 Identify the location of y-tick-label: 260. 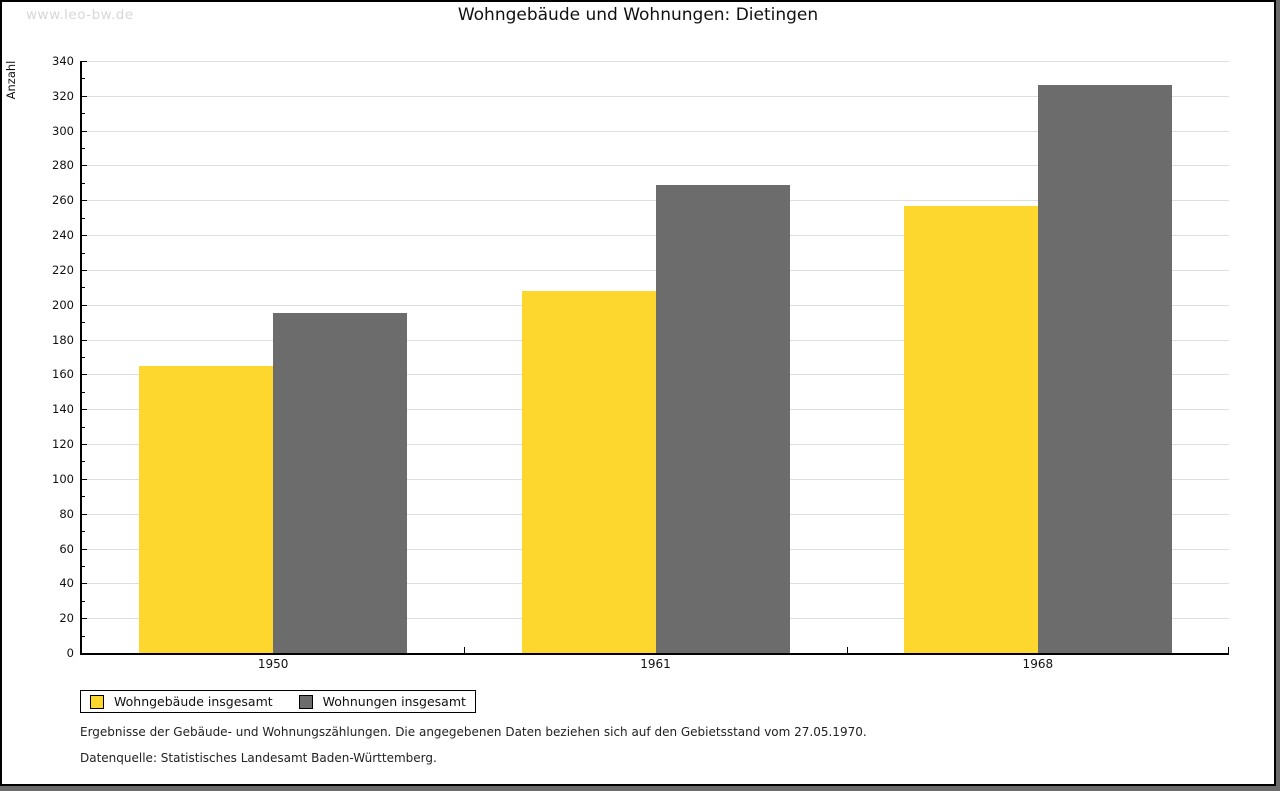
(63, 200).